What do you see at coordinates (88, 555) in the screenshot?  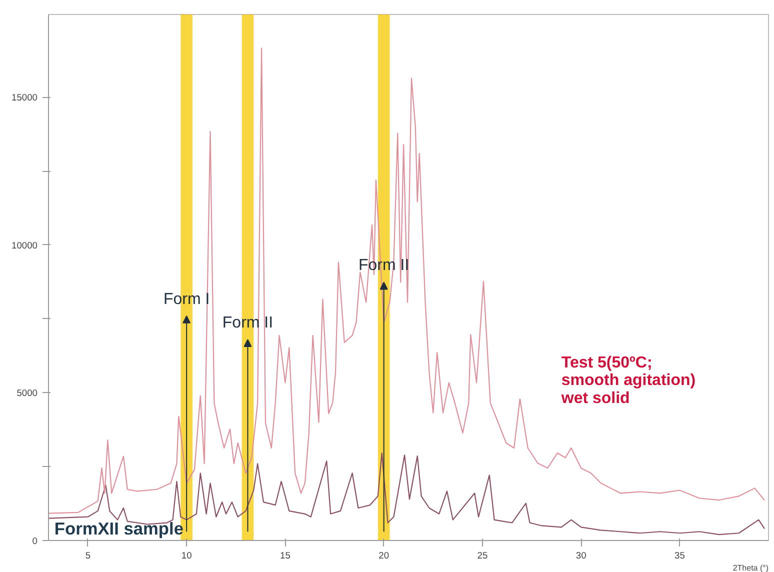 I see `x-tick-label: 5` at bounding box center [88, 555].